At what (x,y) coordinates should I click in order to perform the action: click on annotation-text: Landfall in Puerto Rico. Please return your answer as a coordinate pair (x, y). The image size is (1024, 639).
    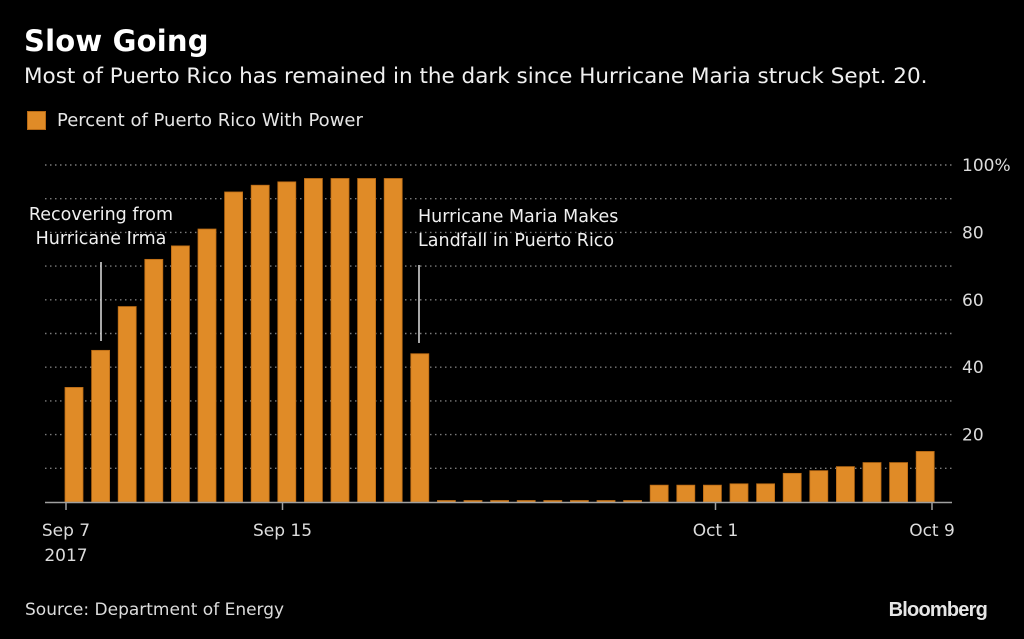
    Looking at the image, I should click on (516, 241).